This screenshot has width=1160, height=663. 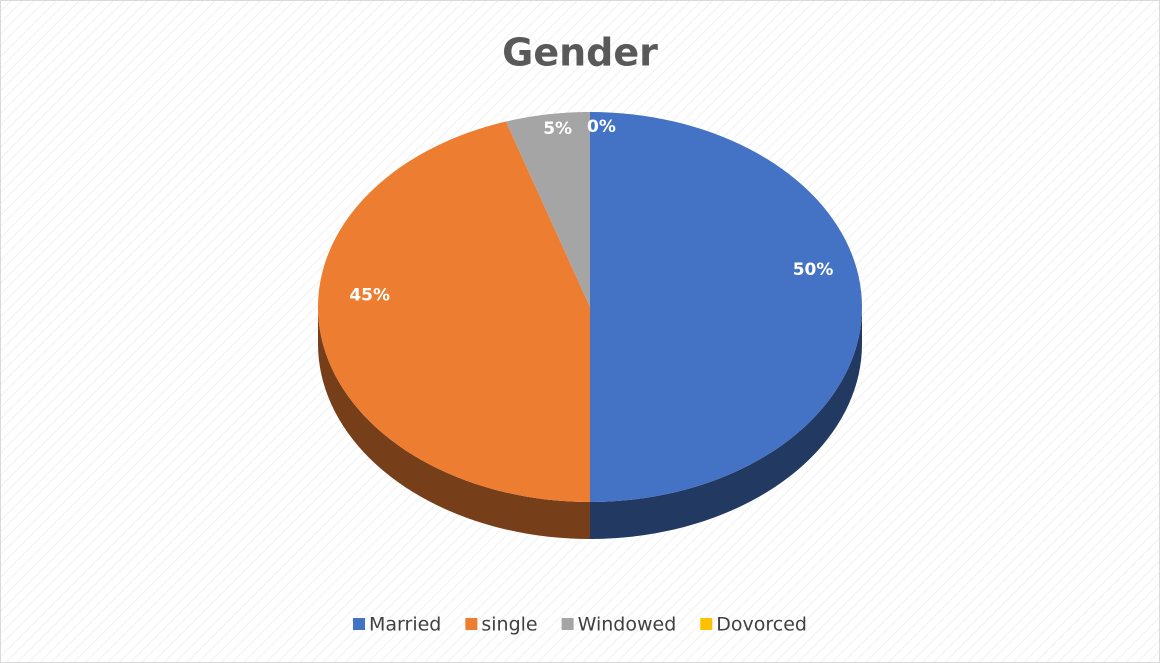 What do you see at coordinates (813, 270) in the screenshot?
I see `data-label: 50%` at bounding box center [813, 270].